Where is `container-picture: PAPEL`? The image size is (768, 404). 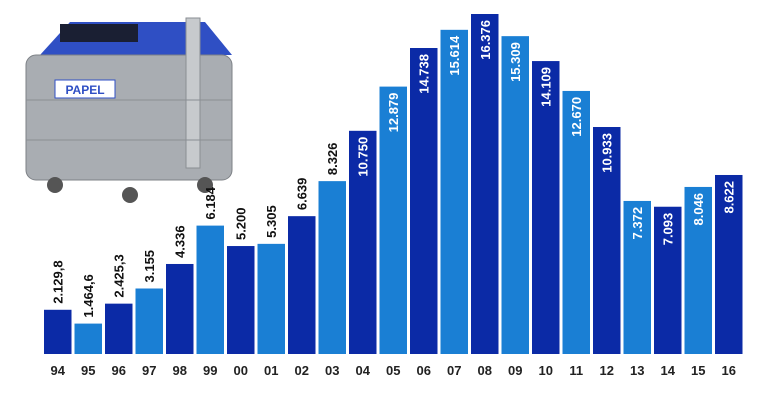 container-picture: PAPEL is located at coordinates (129, 110).